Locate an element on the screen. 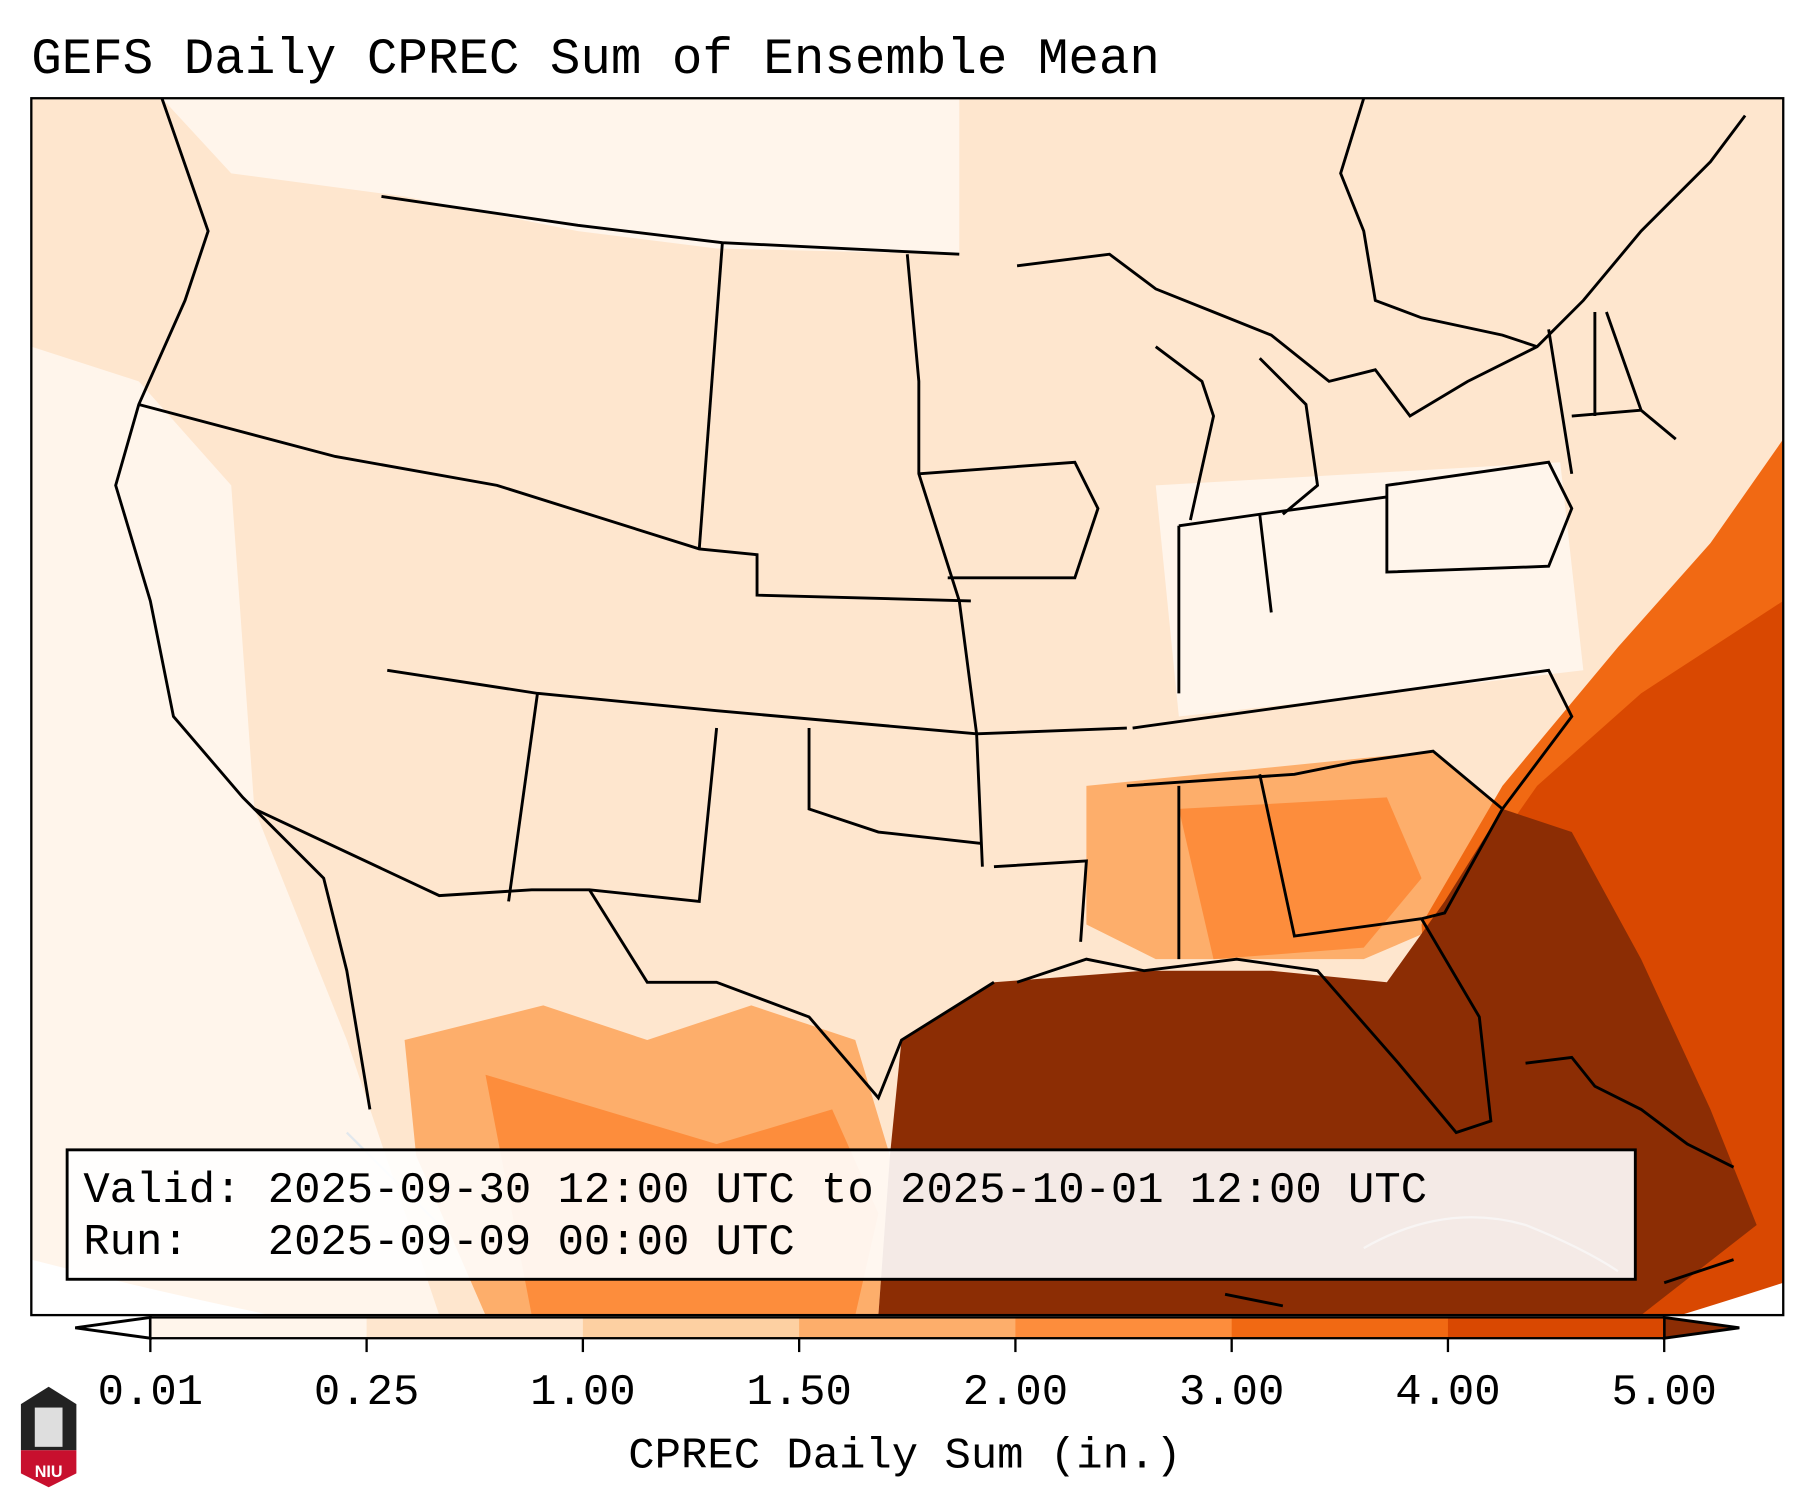 This screenshot has width=1803, height=1500. colorbar-tick-label: 1.50 is located at coordinates (798, 1393).